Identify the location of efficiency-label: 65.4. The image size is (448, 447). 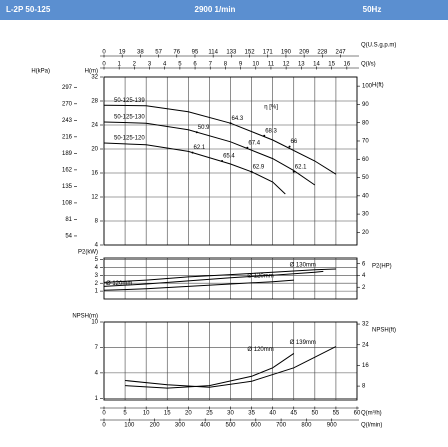
(229, 157).